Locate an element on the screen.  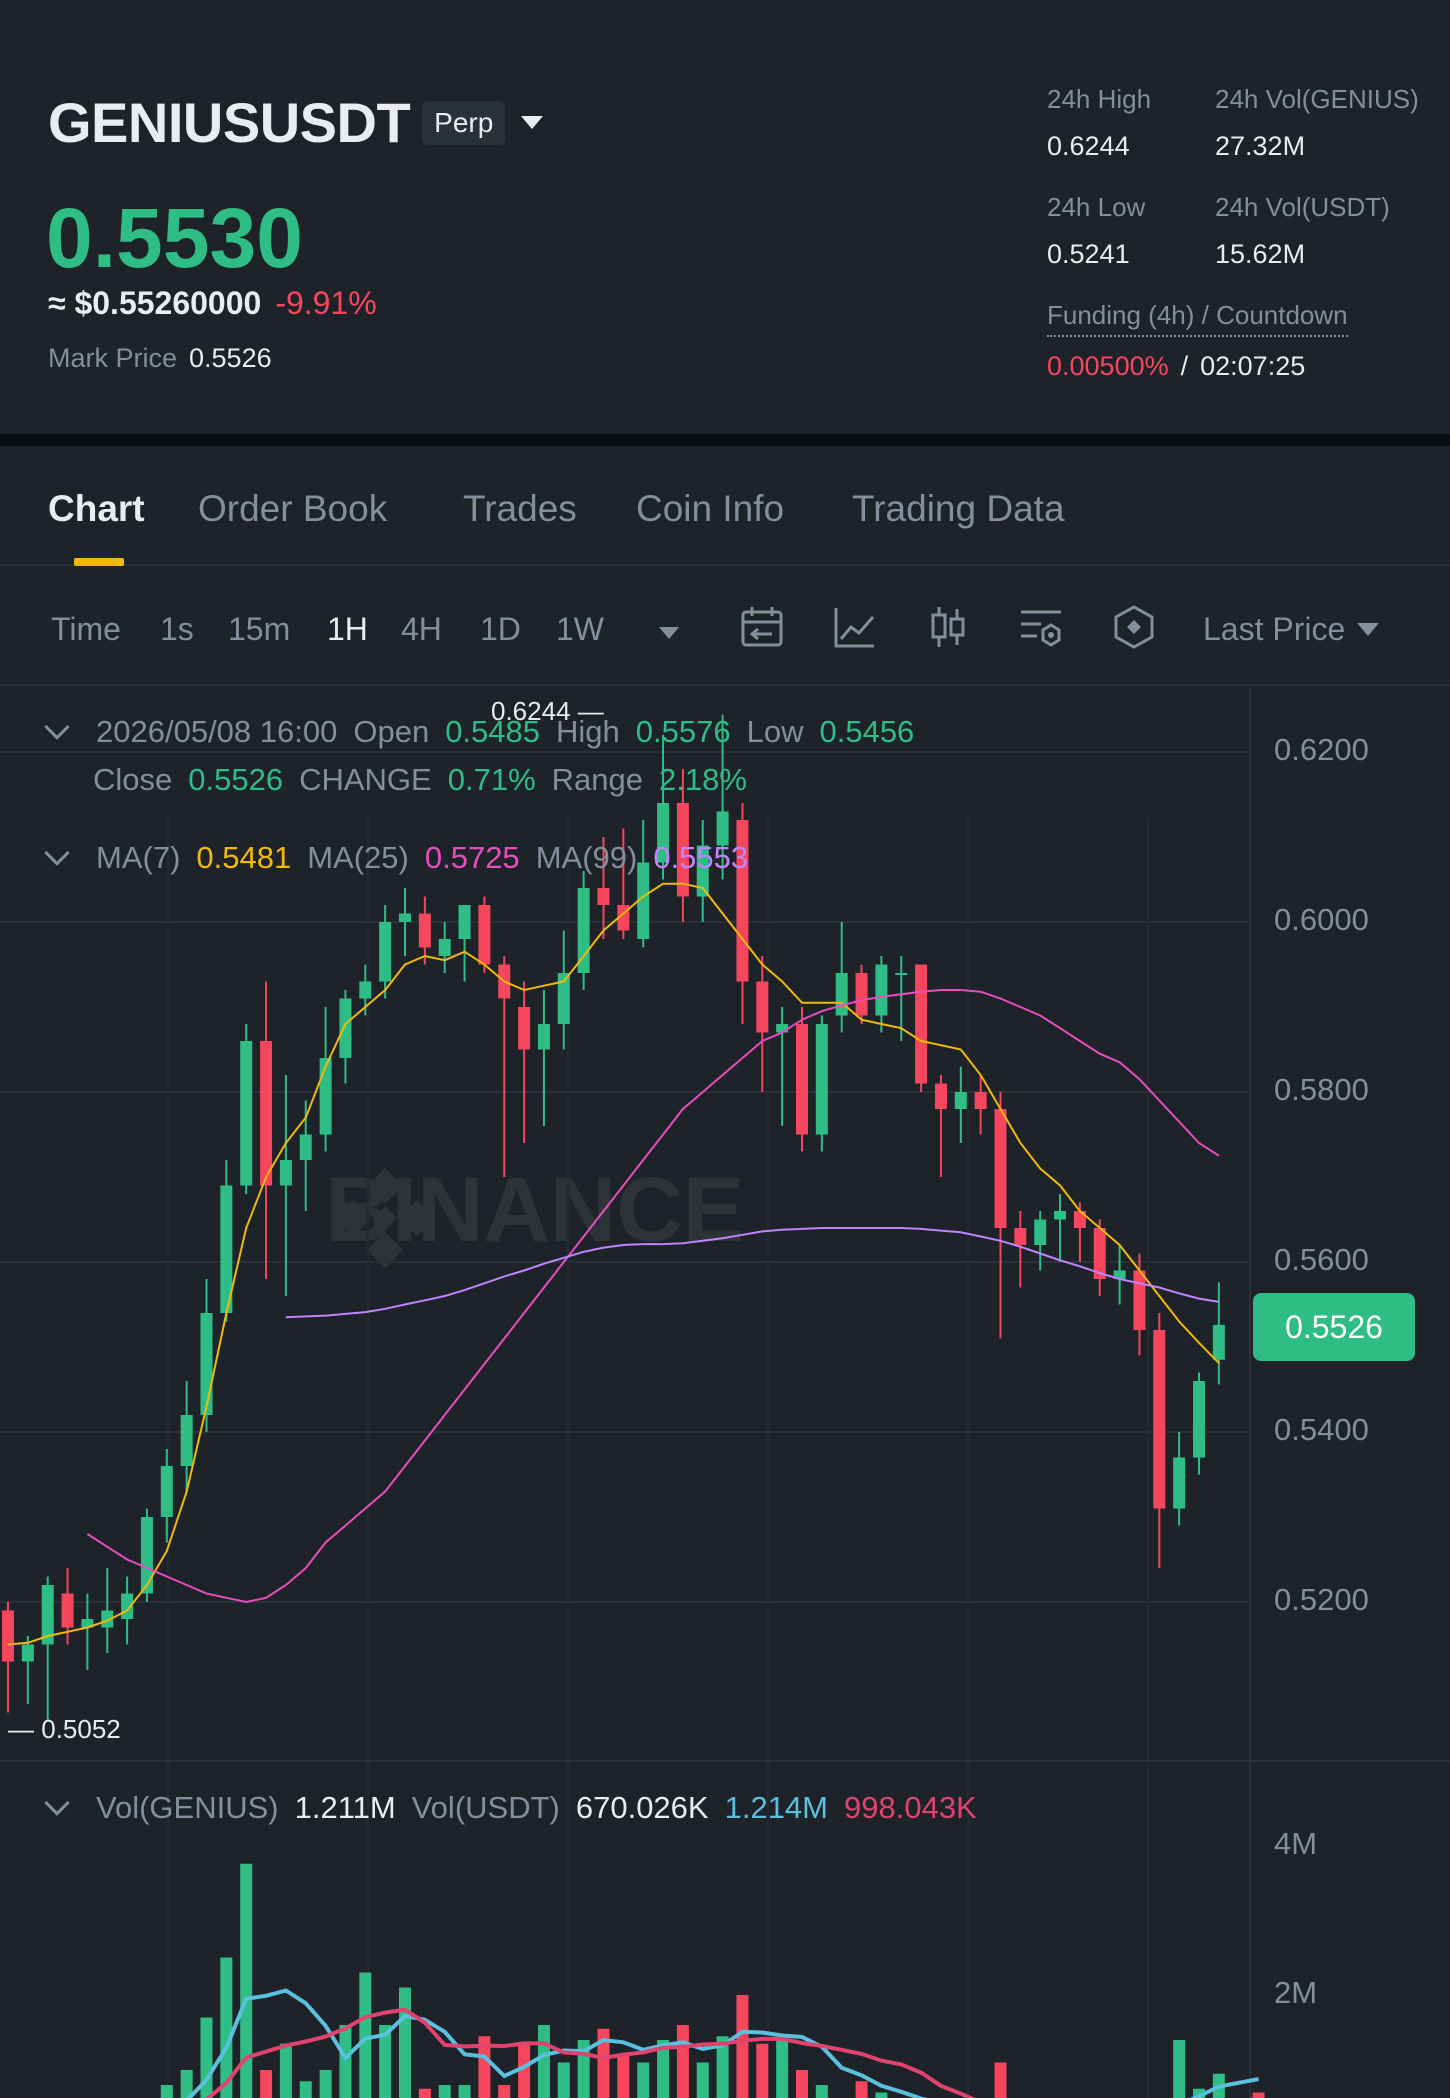
timeframe-1h: 1H is located at coordinates (347, 629).